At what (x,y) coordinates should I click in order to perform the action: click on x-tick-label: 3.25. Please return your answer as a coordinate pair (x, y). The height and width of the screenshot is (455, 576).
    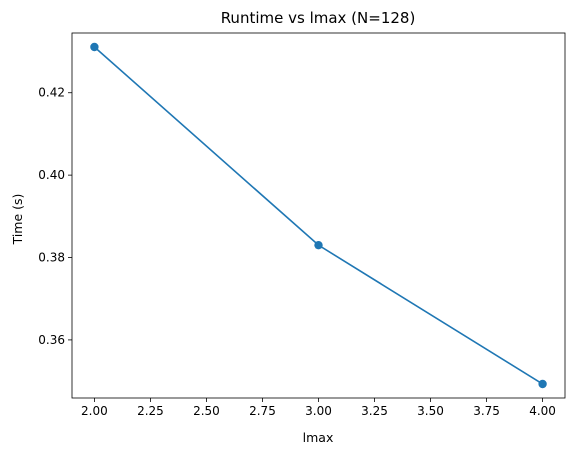
    Looking at the image, I should click on (374, 411).